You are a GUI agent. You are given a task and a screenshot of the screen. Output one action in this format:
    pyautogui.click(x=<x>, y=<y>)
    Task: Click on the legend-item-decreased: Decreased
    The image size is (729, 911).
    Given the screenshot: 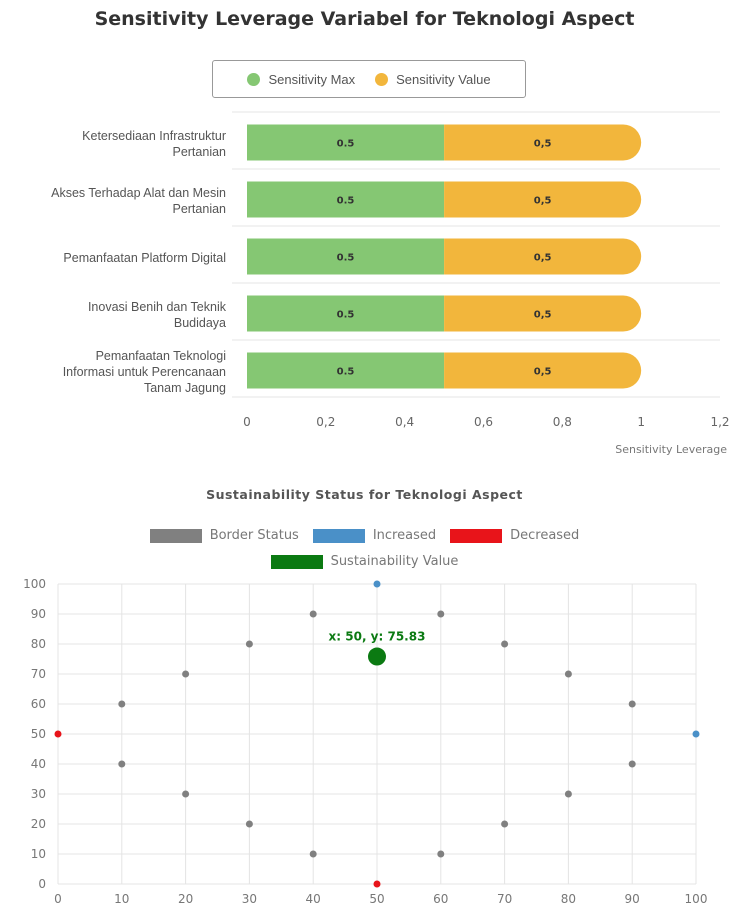 What is the action you would take?
    pyautogui.click(x=514, y=535)
    